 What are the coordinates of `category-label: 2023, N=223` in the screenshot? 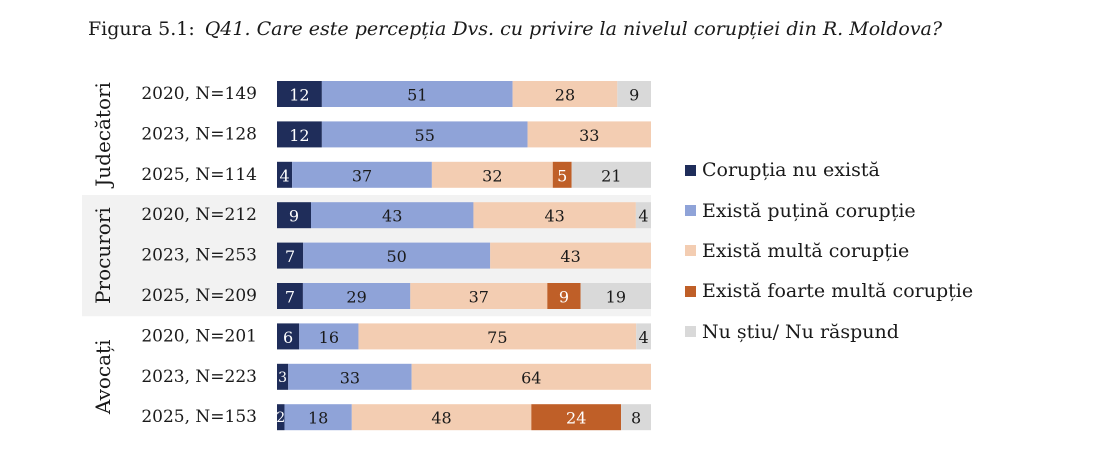 It's located at (199, 377).